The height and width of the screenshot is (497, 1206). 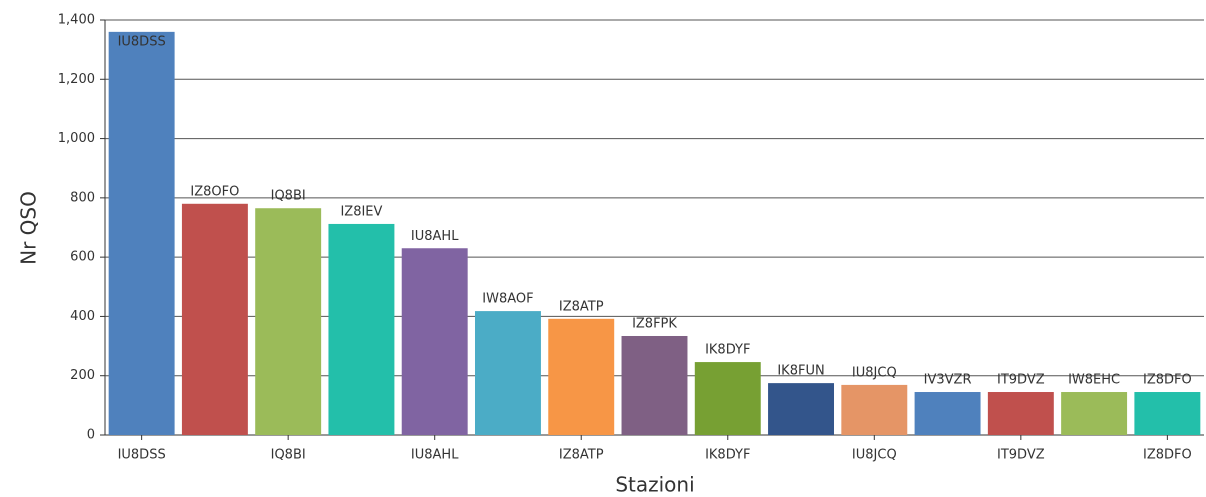 What do you see at coordinates (581, 306) in the screenshot?
I see `data-label: IZ8ATP` at bounding box center [581, 306].